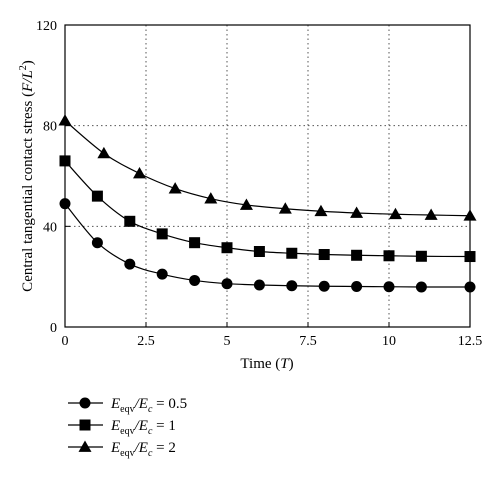  Describe the element at coordinates (65, 341) in the screenshot. I see `x-tick-label: 0` at that location.